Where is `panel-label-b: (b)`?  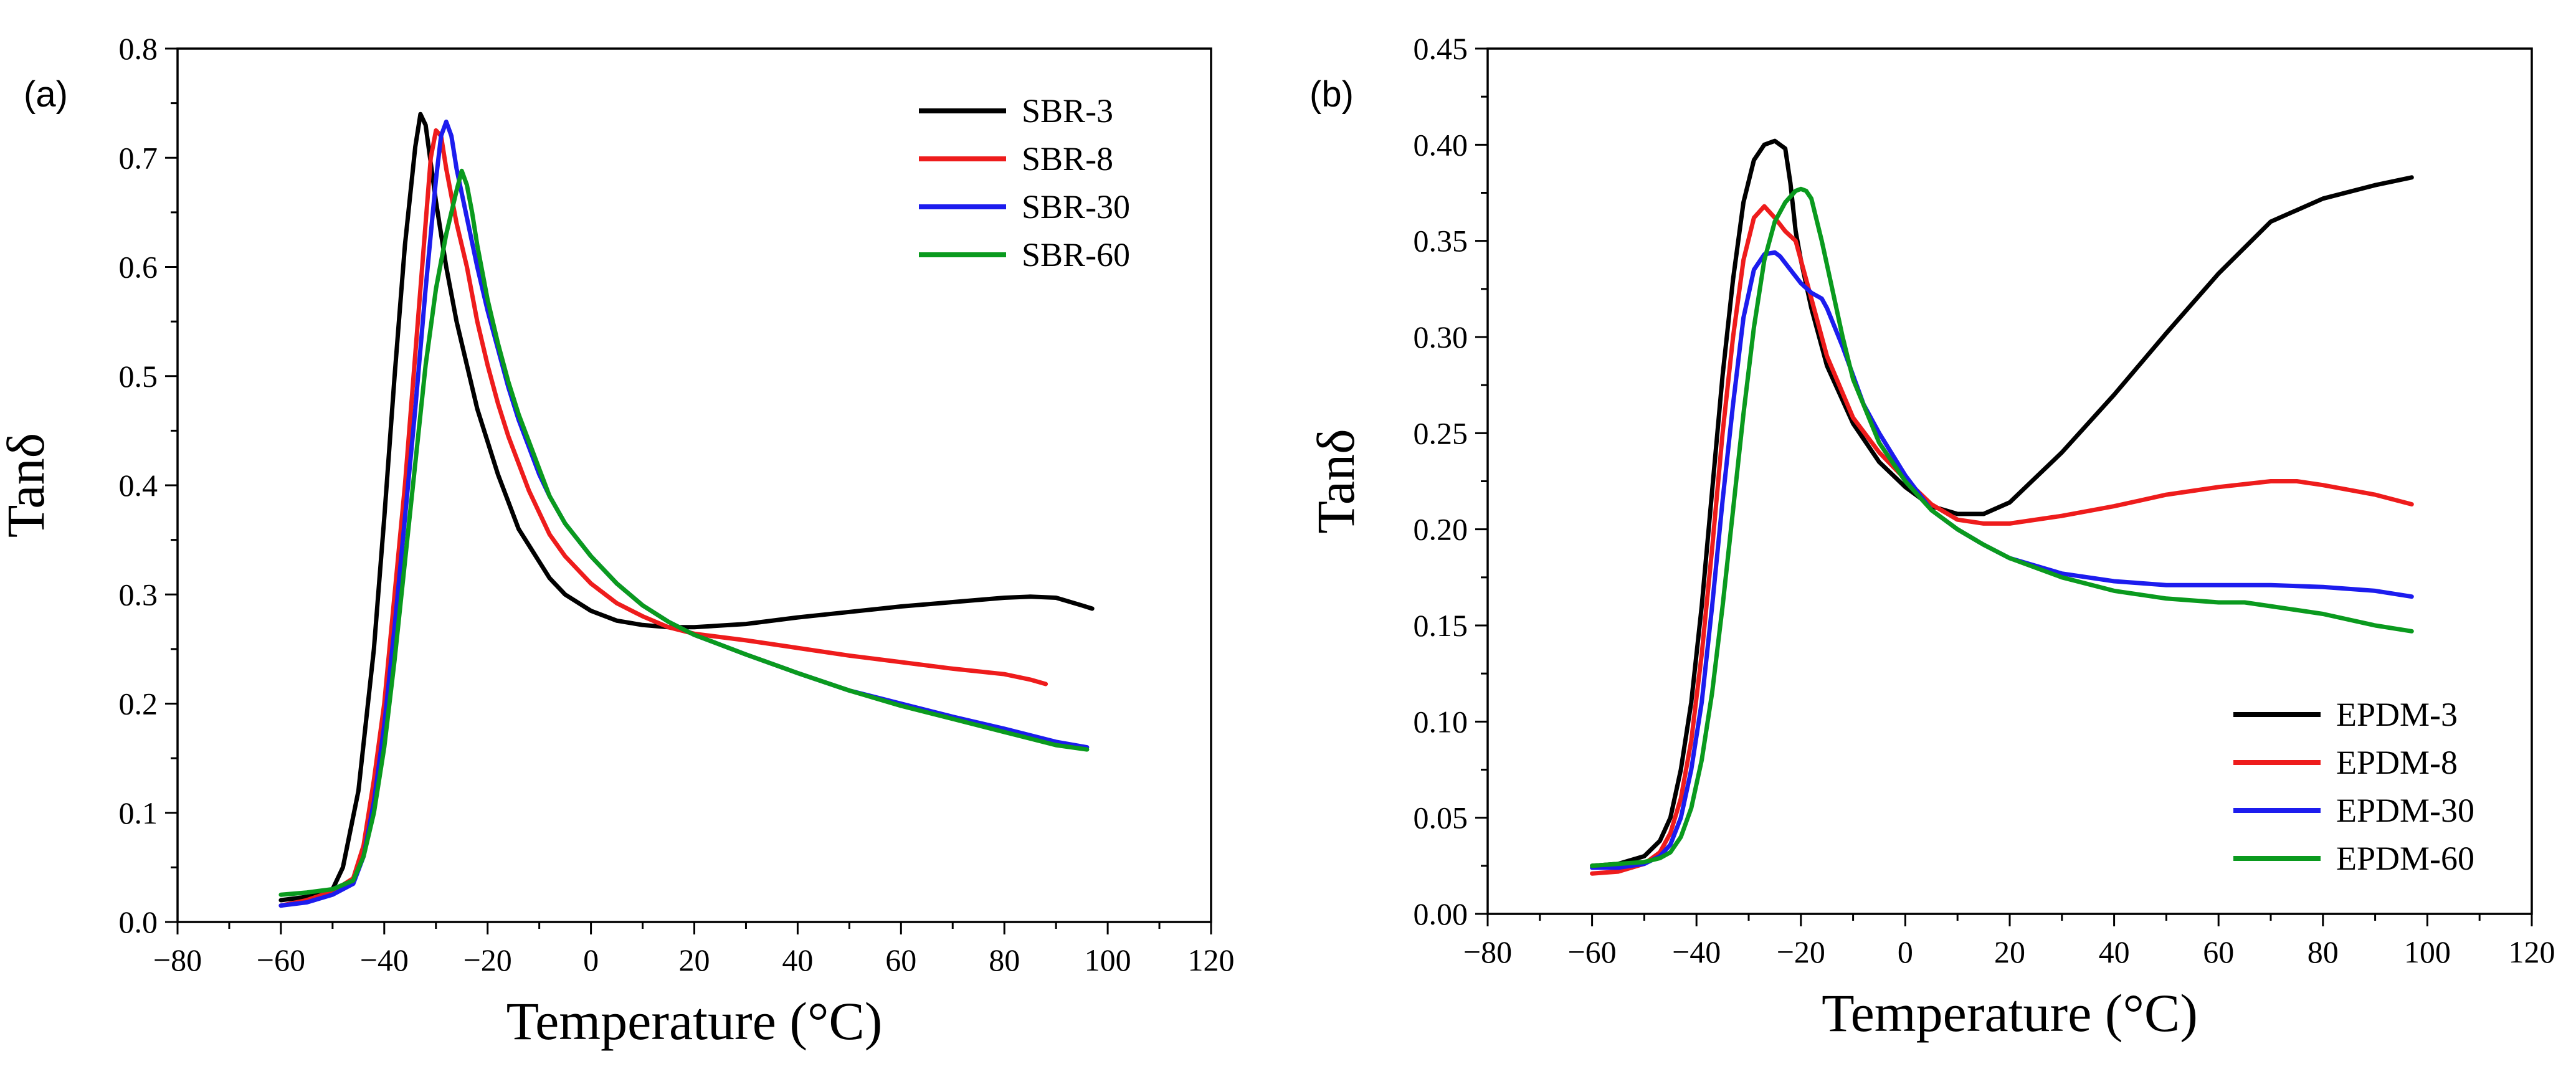 panel-label-b: (b) is located at coordinates (1331, 95).